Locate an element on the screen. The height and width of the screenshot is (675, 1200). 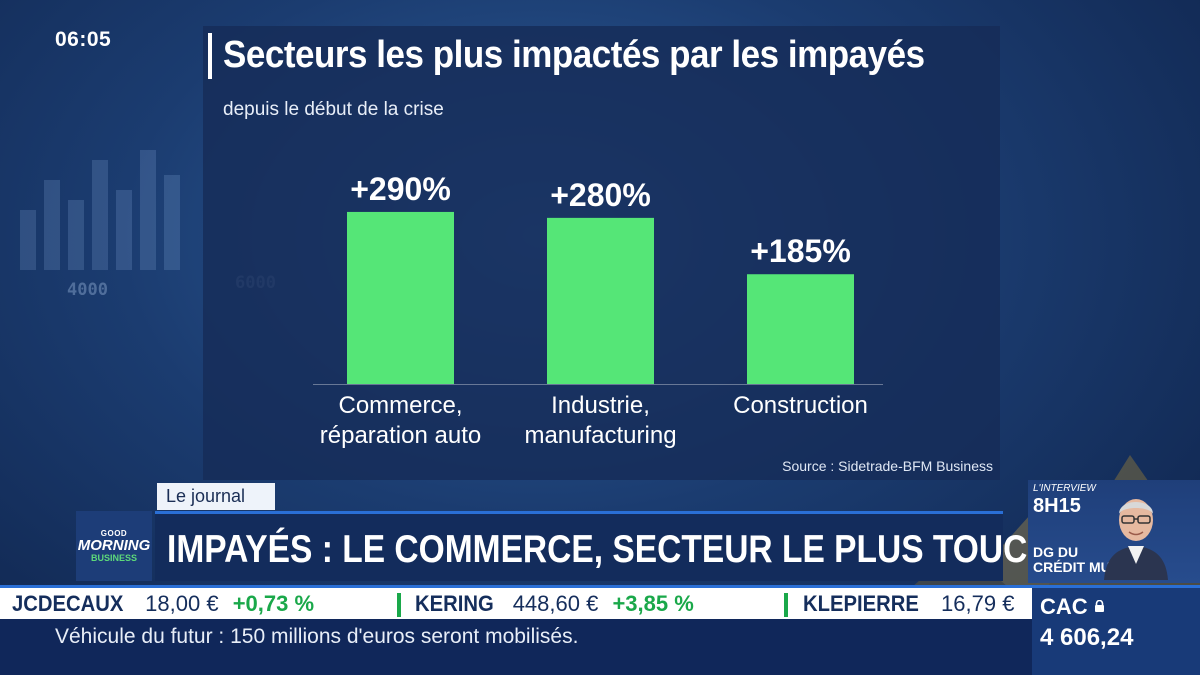
category-label: Commerce, is located at coordinates (400, 405).